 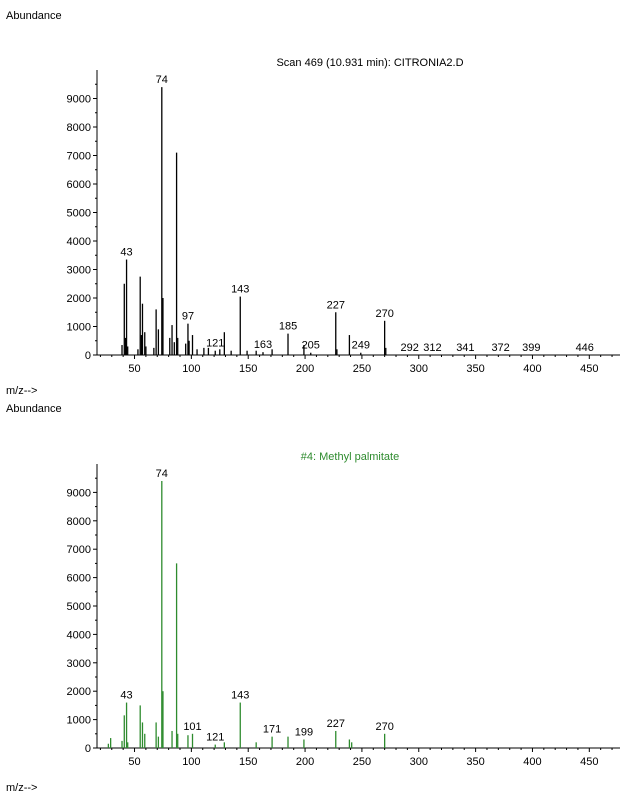 I want to click on peak-label: 185, so click(x=288, y=327).